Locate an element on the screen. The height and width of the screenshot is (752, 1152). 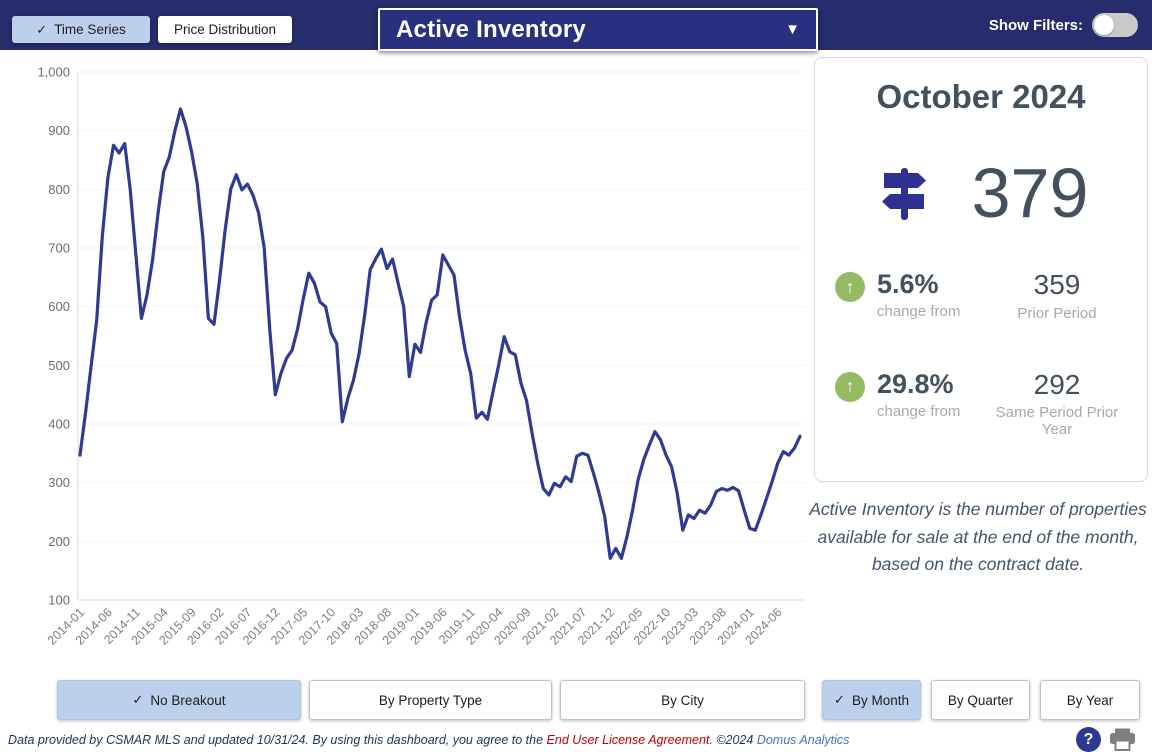
period-button-label: By Quarter is located at coordinates (980, 700).